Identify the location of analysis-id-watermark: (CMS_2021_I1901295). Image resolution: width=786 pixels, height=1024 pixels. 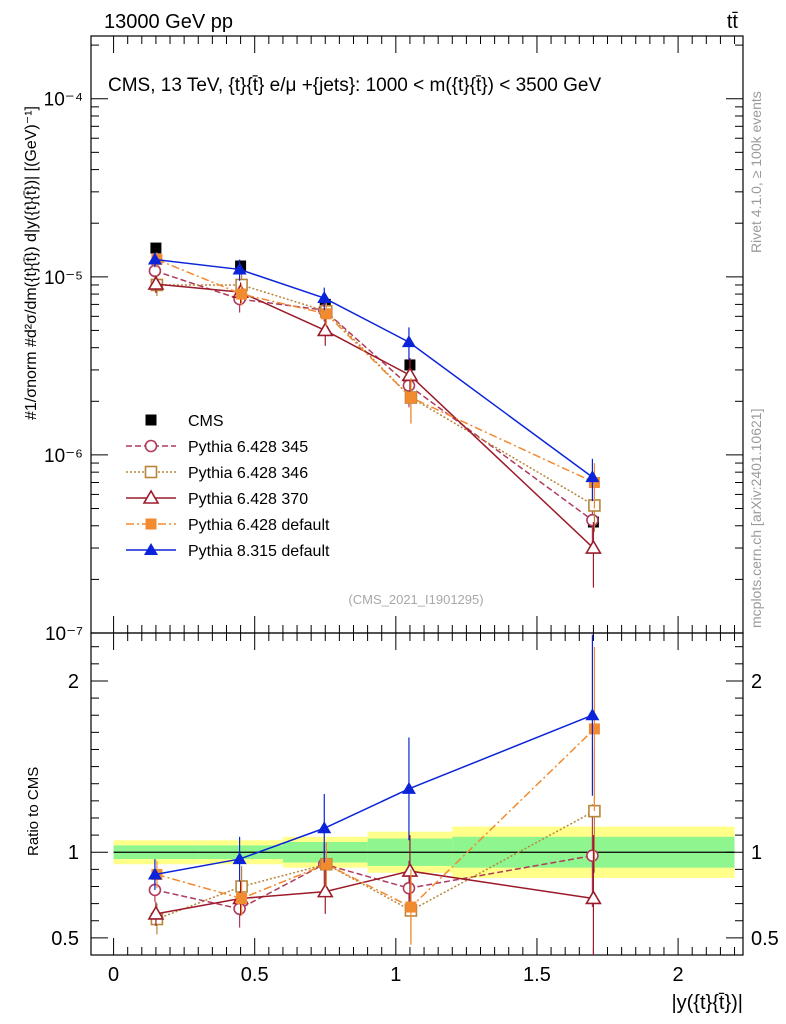
(415, 599).